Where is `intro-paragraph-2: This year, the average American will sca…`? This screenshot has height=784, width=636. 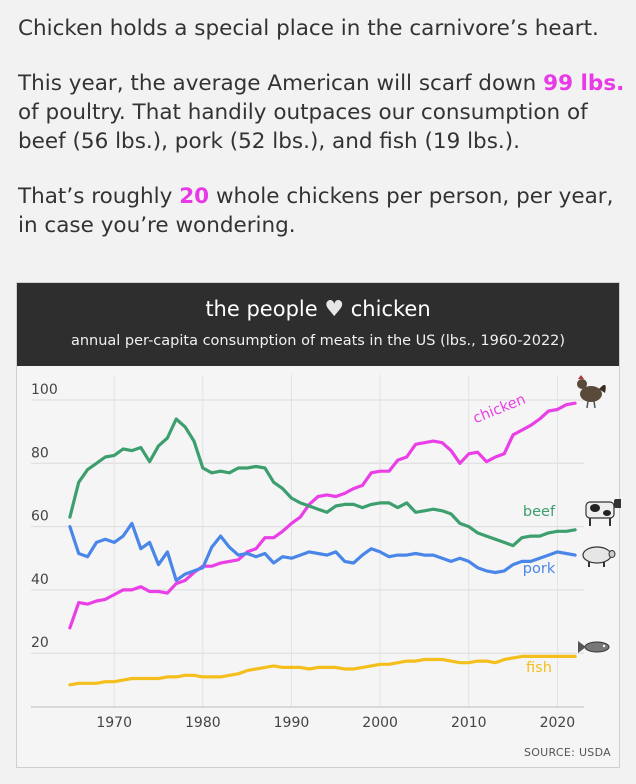 intro-paragraph-2: This year, the average American will sca… is located at coordinates (321, 112).